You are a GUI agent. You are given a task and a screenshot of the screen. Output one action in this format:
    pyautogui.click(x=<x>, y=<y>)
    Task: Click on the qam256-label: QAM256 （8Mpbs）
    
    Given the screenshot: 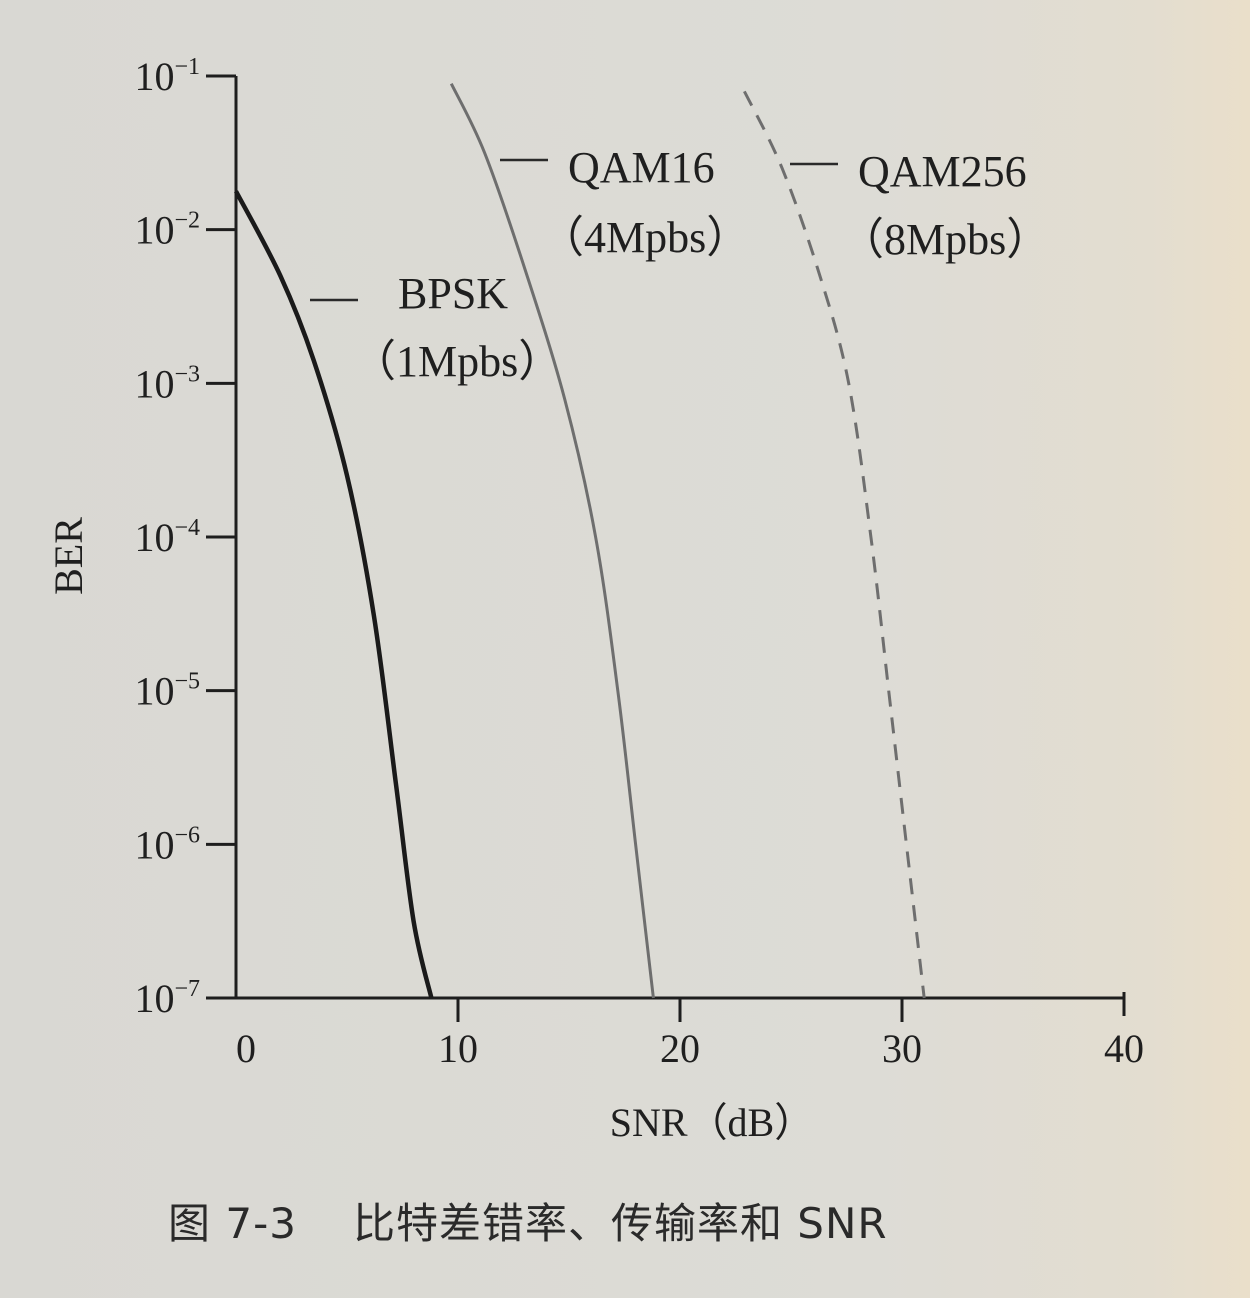 What is the action you would take?
    pyautogui.click(x=920, y=205)
    